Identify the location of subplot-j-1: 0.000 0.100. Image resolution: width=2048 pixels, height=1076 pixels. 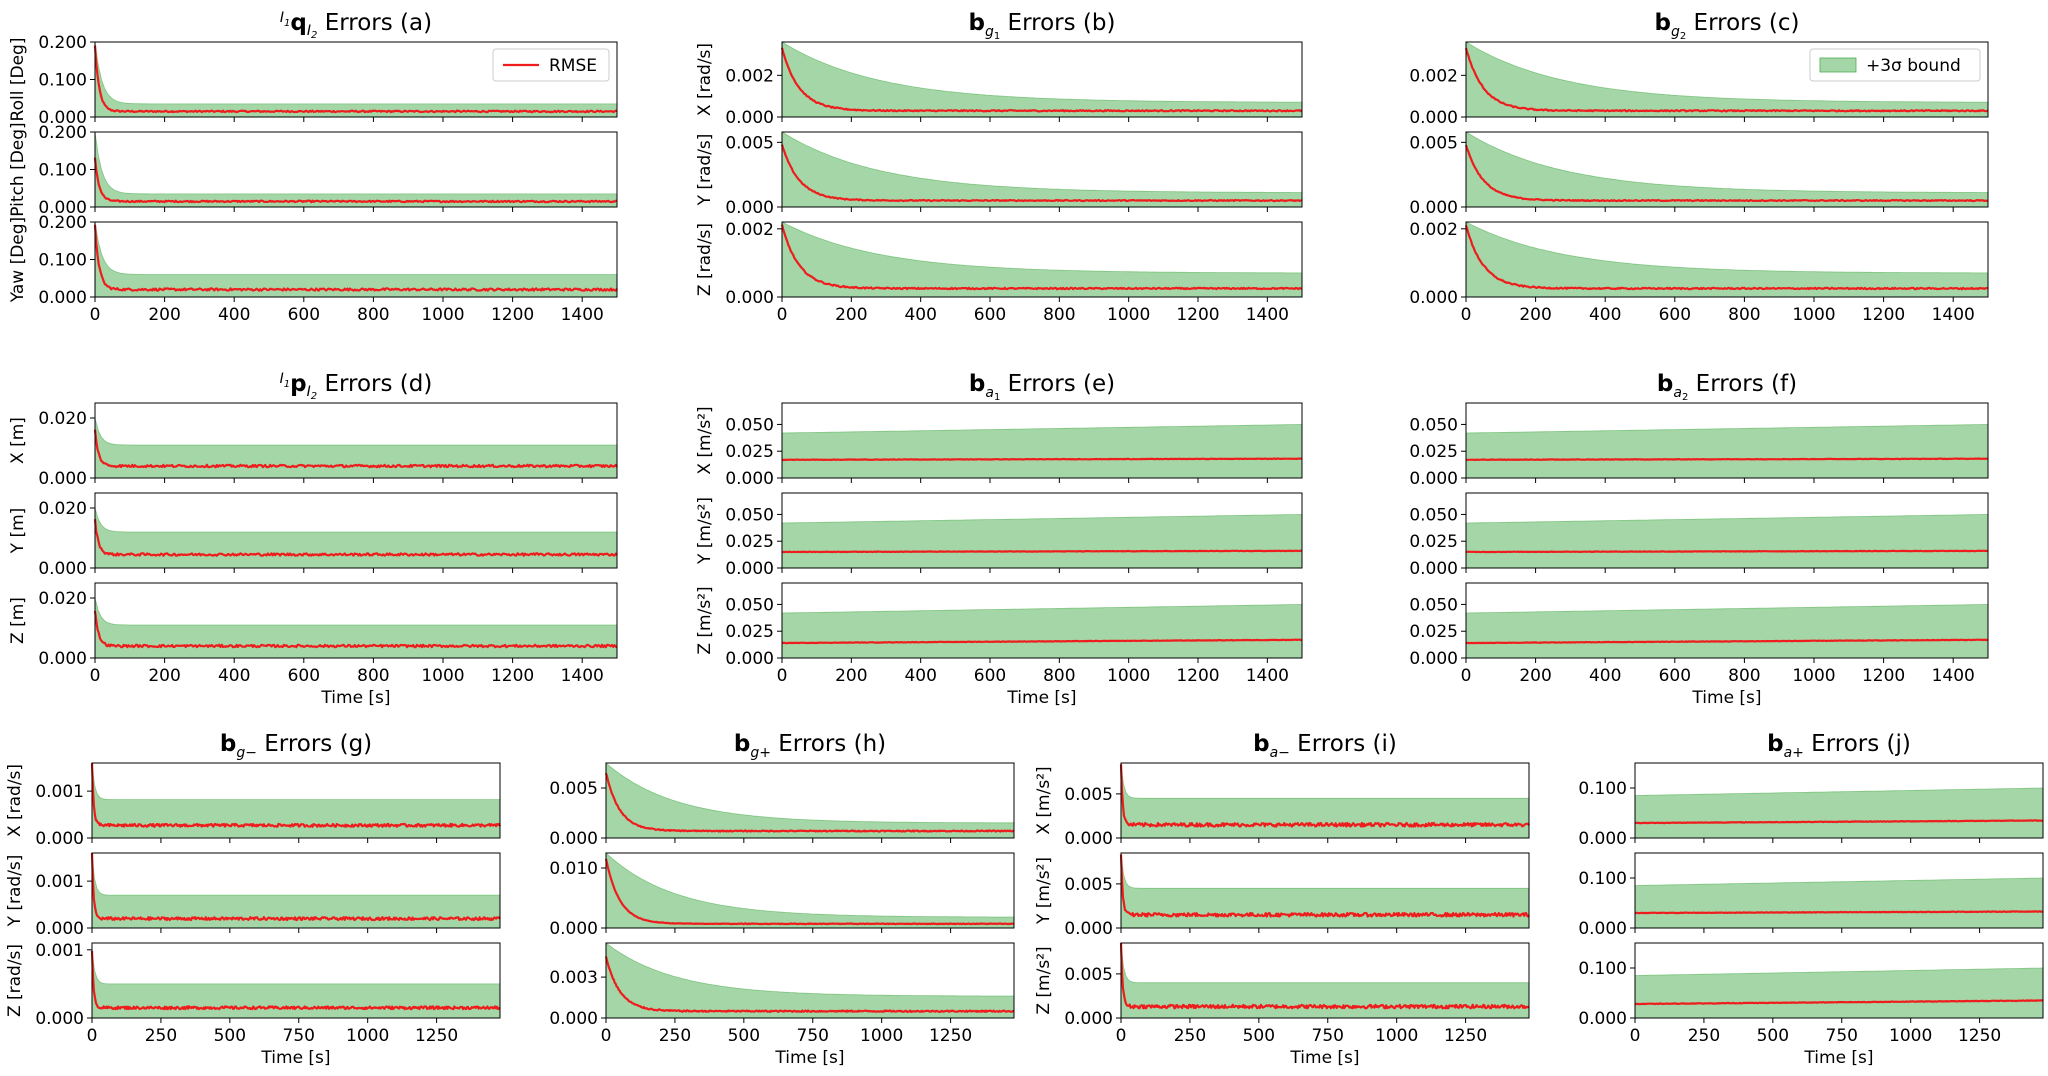
(1811, 895).